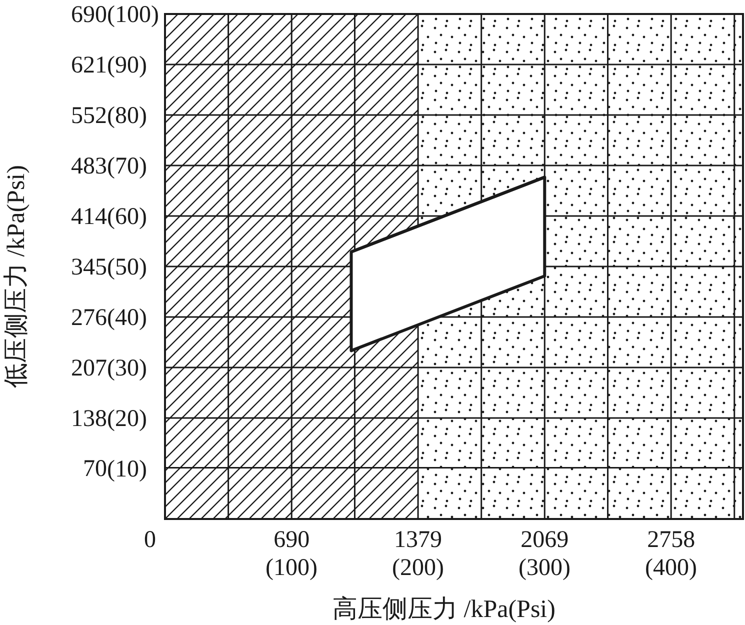 The width and height of the screenshot is (745, 625). What do you see at coordinates (127, 369) in the screenshot?
I see `y2-tick-label: (30)` at bounding box center [127, 369].